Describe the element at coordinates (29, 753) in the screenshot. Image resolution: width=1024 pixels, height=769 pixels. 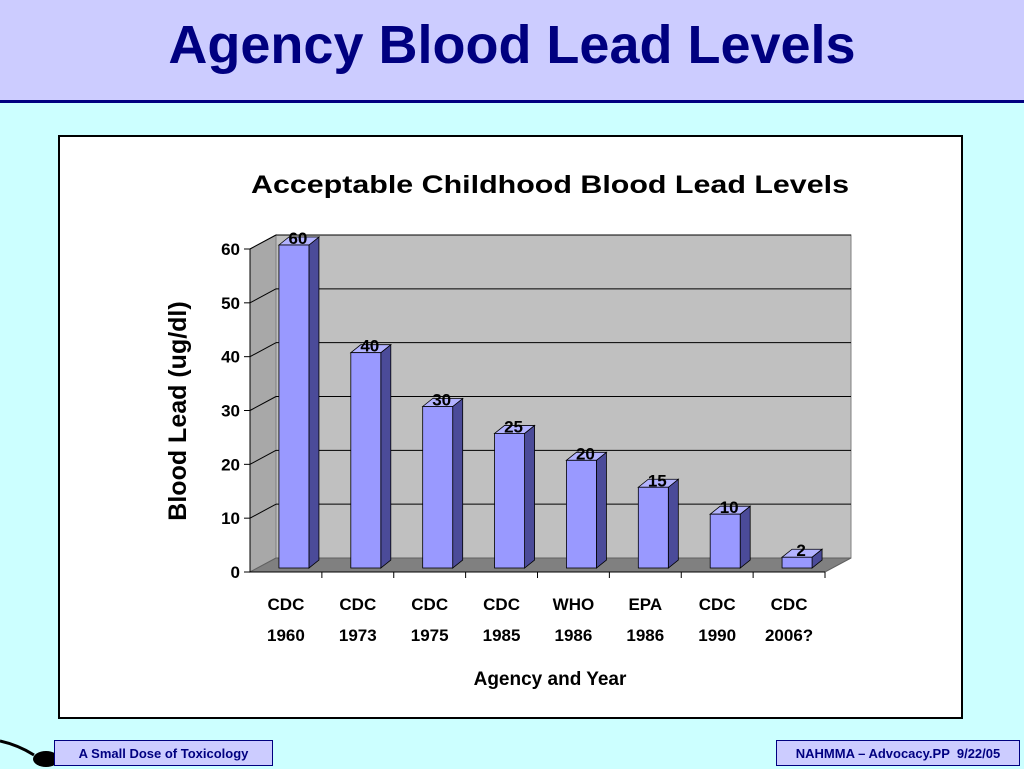
I see `spoon-icon` at that location.